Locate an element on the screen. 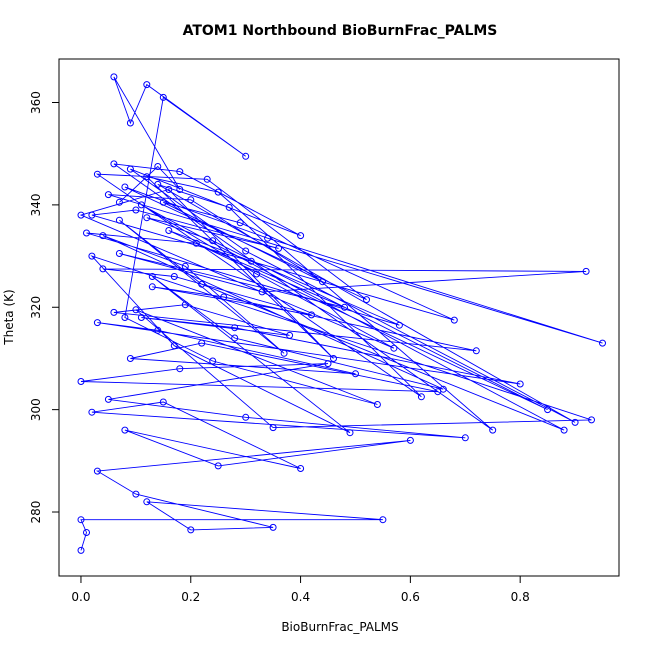 The height and width of the screenshot is (650, 650). y-axis-label: Theta (K) is located at coordinates (9, 317).